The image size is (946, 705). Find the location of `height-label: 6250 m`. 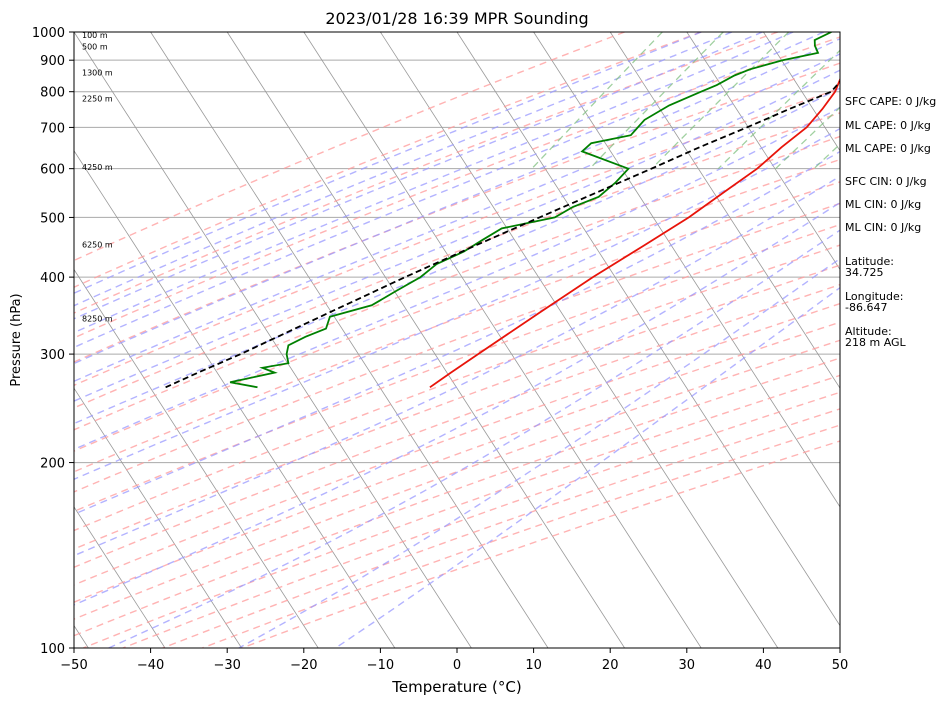

height-label: 6250 m is located at coordinates (97, 244).